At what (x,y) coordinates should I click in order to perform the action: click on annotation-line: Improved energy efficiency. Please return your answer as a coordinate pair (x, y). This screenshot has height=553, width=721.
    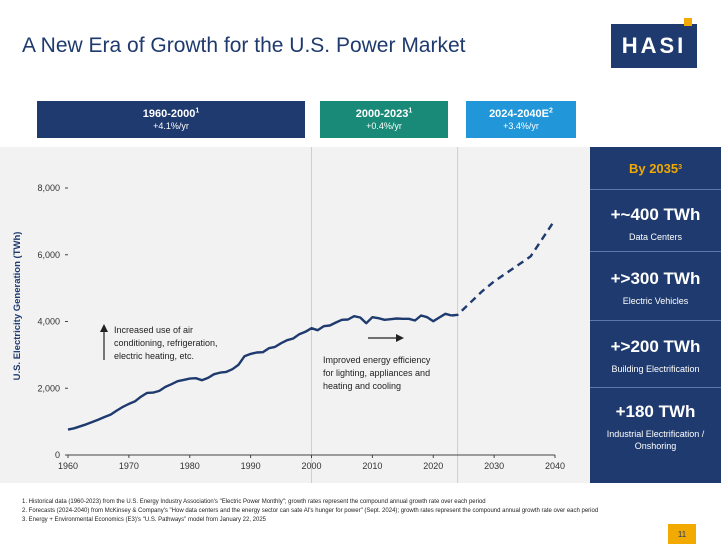
    Looking at the image, I should click on (377, 360).